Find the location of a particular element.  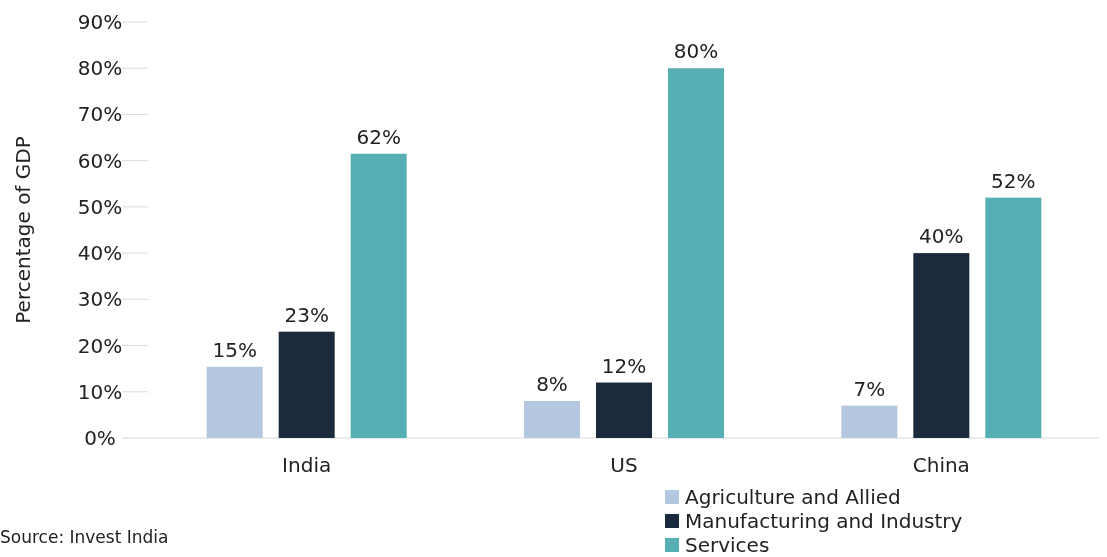

data-label: 52% is located at coordinates (1013, 180).